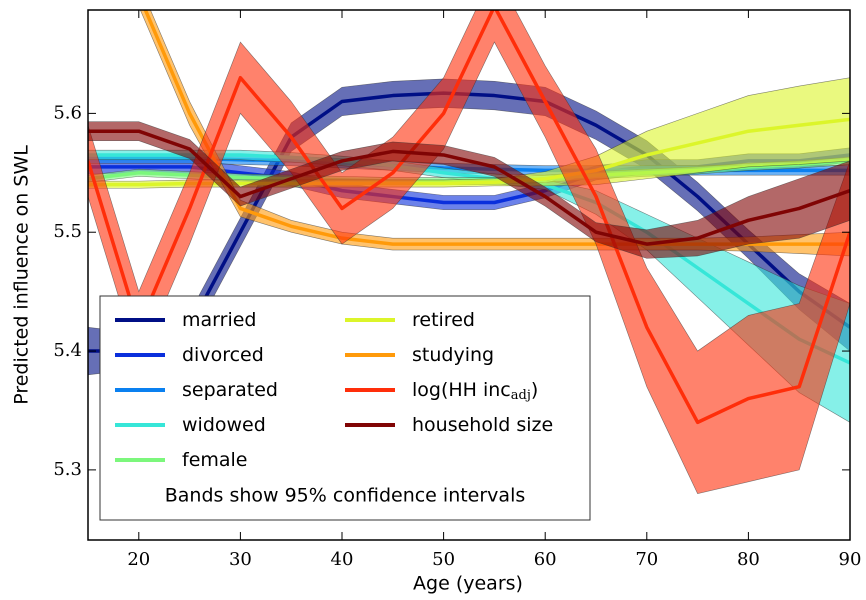 The width and height of the screenshot is (866, 600). What do you see at coordinates (545, 559) in the screenshot?
I see `x-tick-label: 60` at bounding box center [545, 559].